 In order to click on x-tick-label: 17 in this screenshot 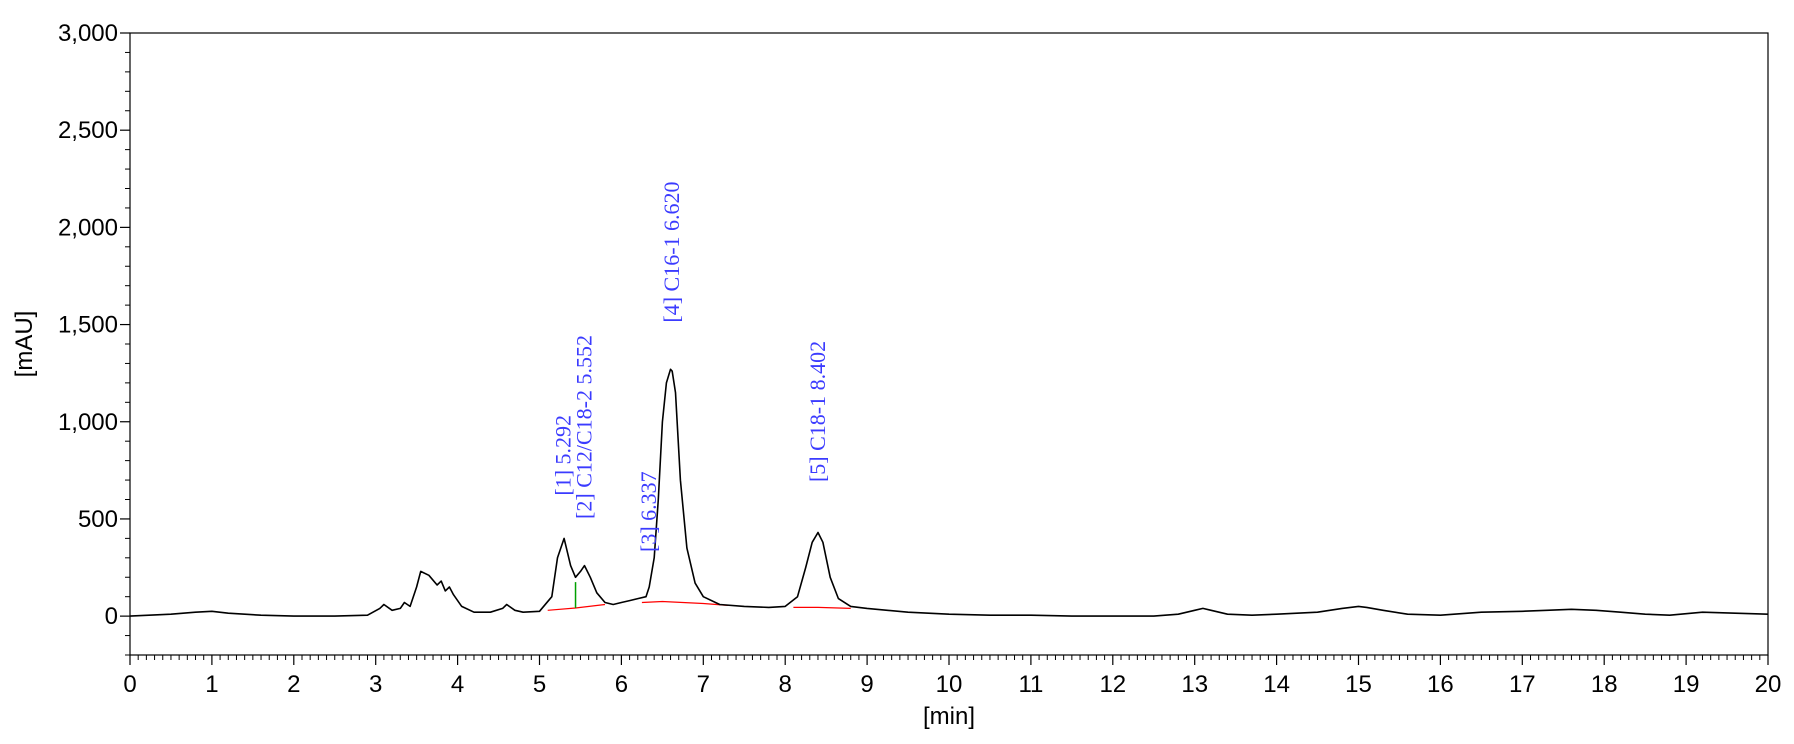, I will do `click(1522, 684)`.